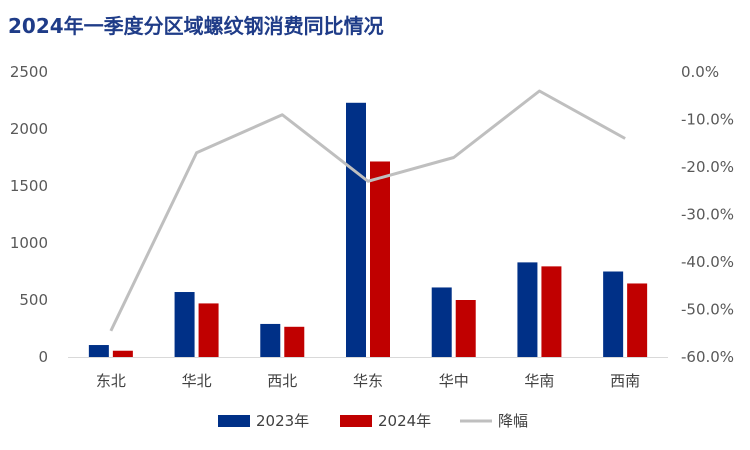 Image resolution: width=750 pixels, height=450 pixels. What do you see at coordinates (29, 129) in the screenshot?
I see `left-axis-tick-label: 2000` at bounding box center [29, 129].